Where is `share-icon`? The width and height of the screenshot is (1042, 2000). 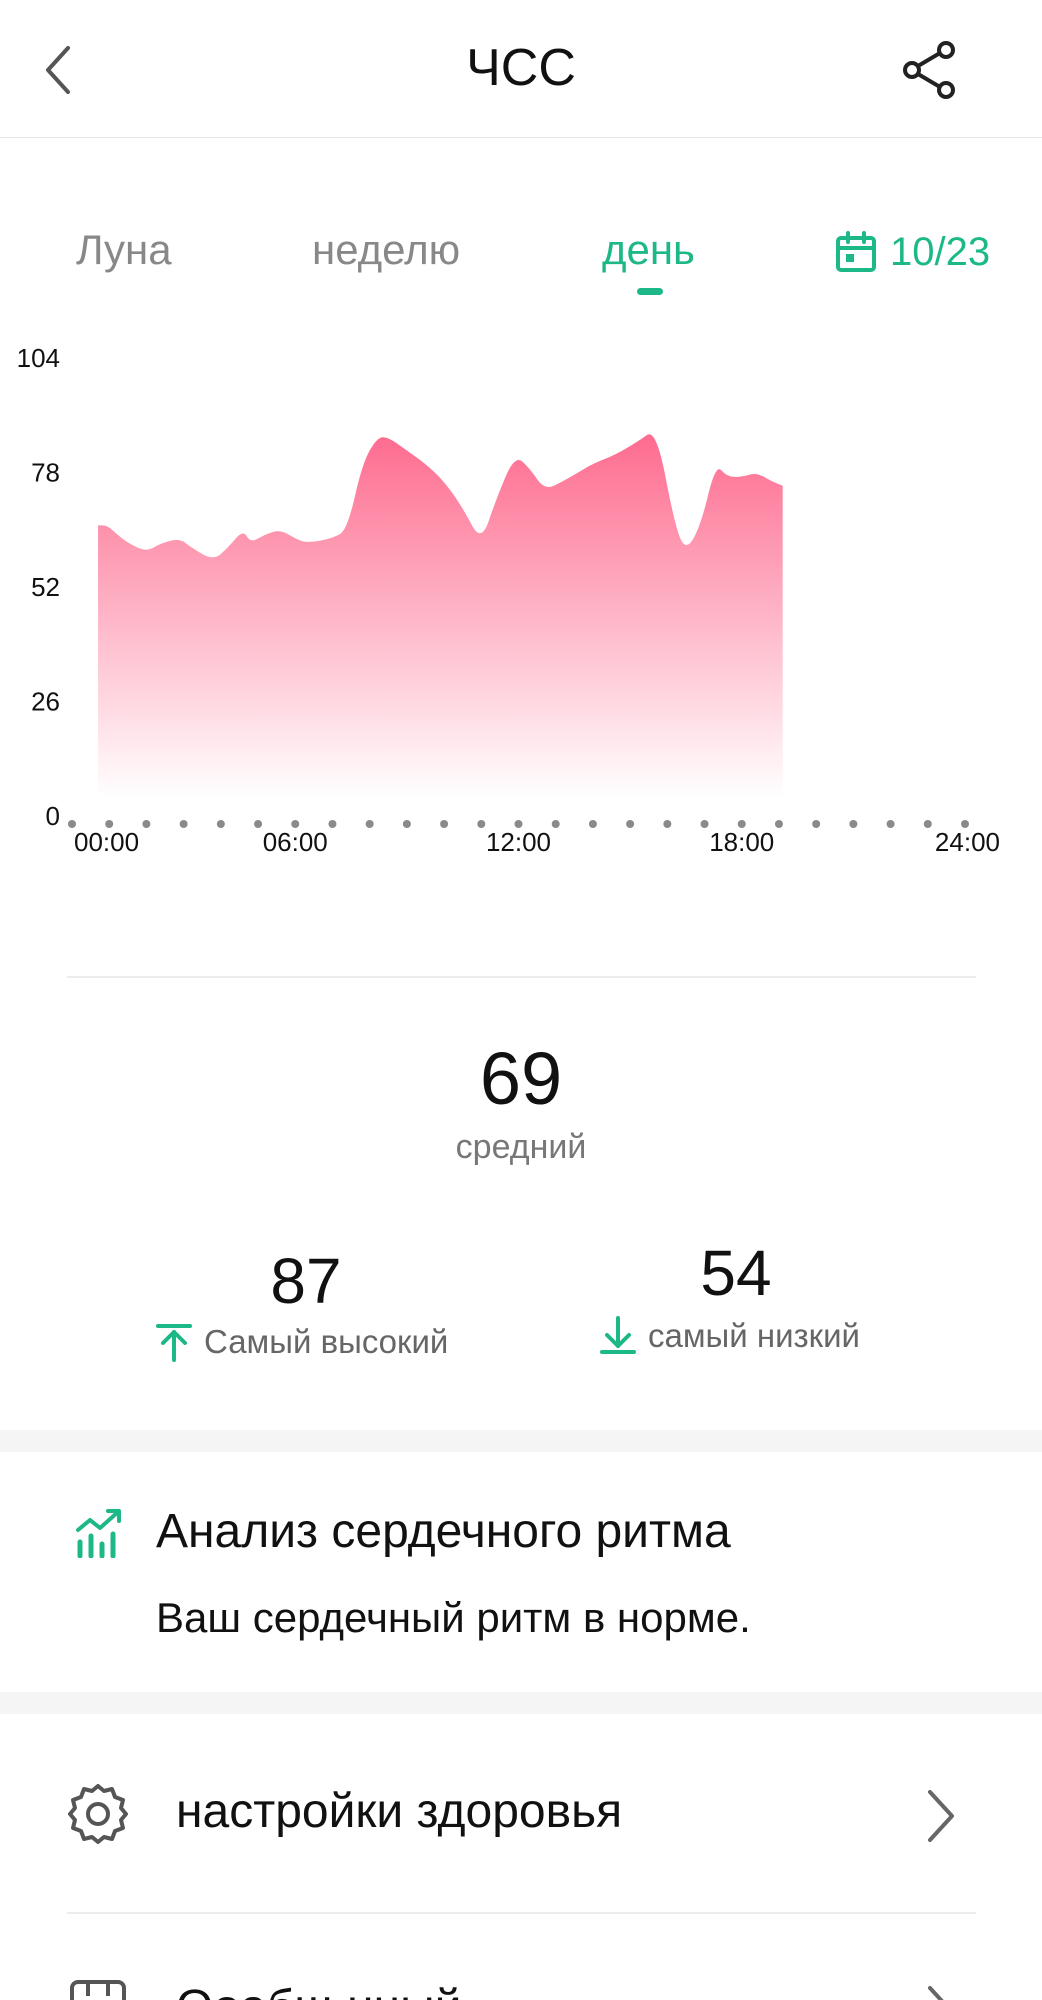
share-icon is located at coordinates (929, 70).